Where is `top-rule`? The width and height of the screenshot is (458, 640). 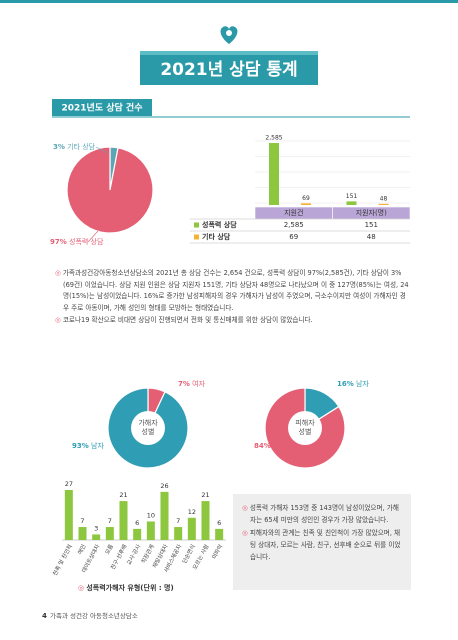
top-rule is located at coordinates (229, 1).